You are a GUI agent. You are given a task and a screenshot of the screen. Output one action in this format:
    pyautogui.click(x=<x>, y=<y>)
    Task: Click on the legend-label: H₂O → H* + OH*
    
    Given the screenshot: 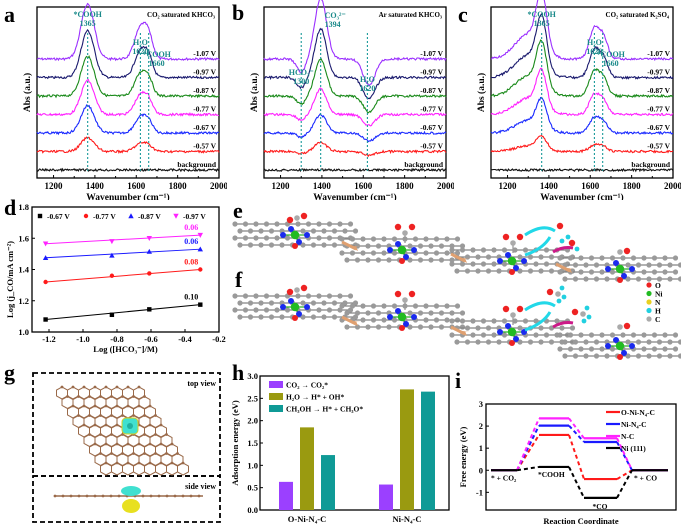 What is the action you would take?
    pyautogui.click(x=315, y=397)
    